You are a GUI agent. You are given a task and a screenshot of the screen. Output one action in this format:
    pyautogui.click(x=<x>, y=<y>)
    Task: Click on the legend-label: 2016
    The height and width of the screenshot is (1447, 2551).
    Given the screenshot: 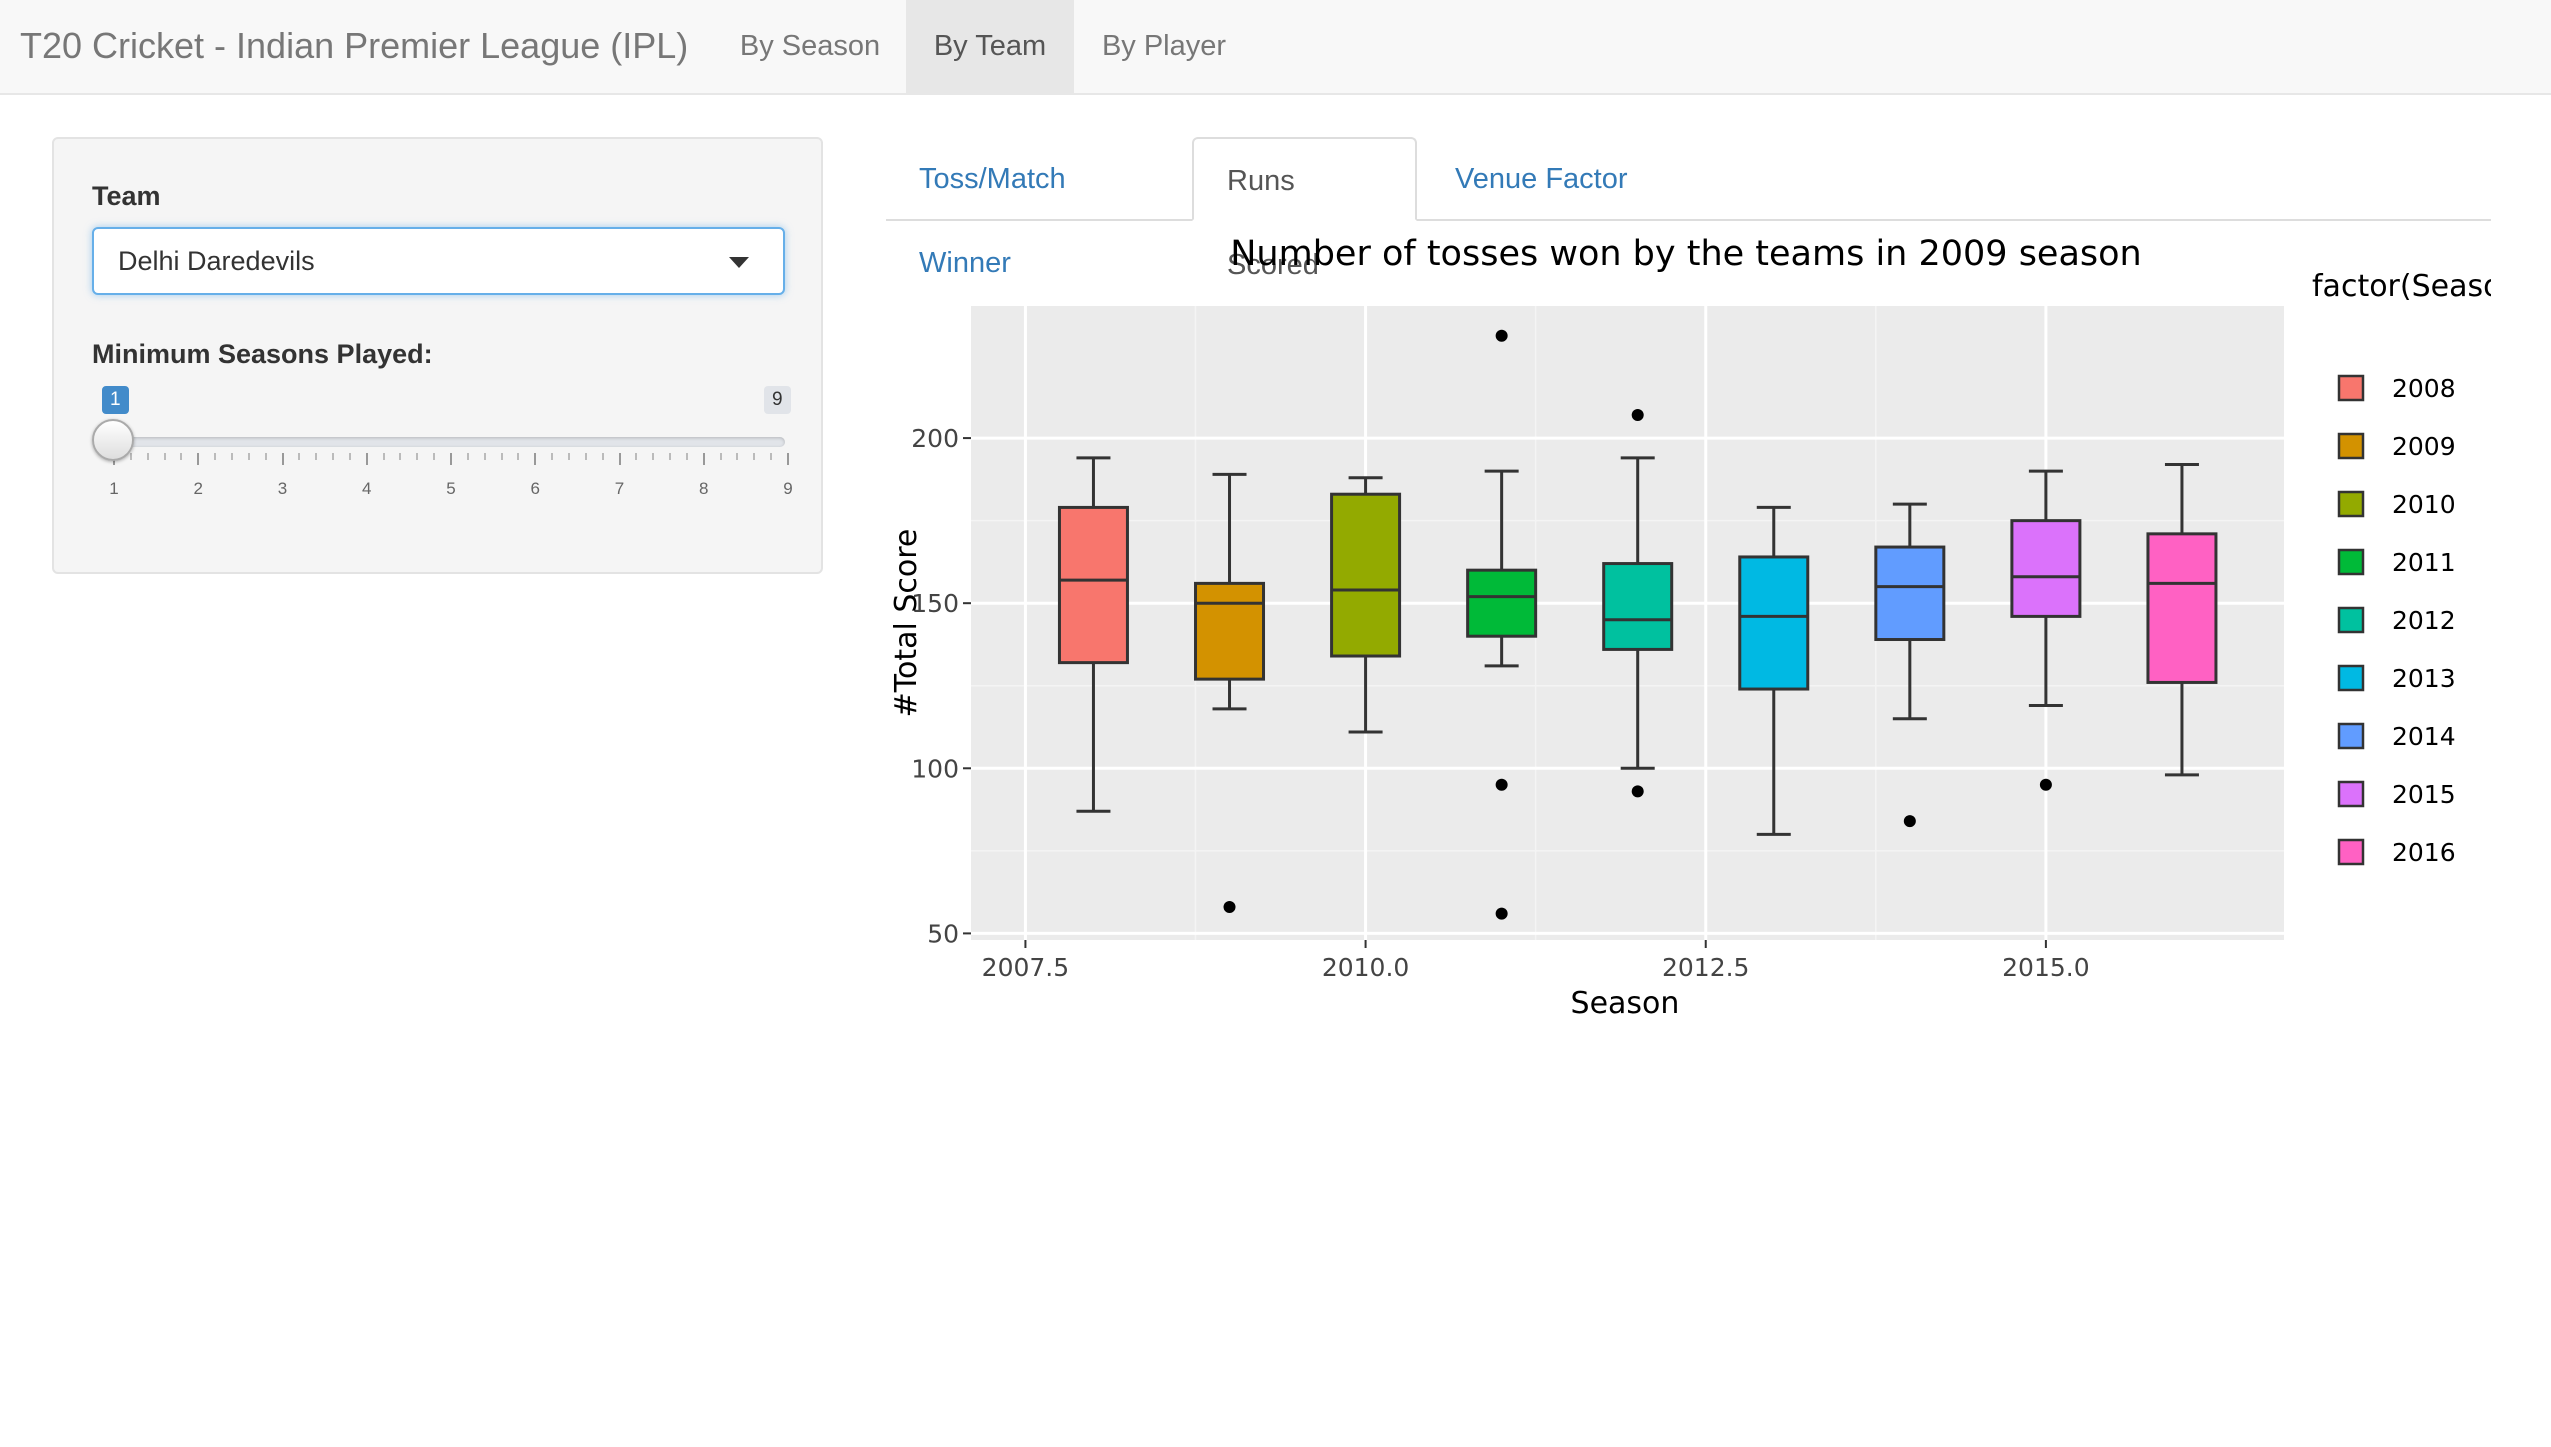 What is the action you would take?
    pyautogui.click(x=2424, y=852)
    